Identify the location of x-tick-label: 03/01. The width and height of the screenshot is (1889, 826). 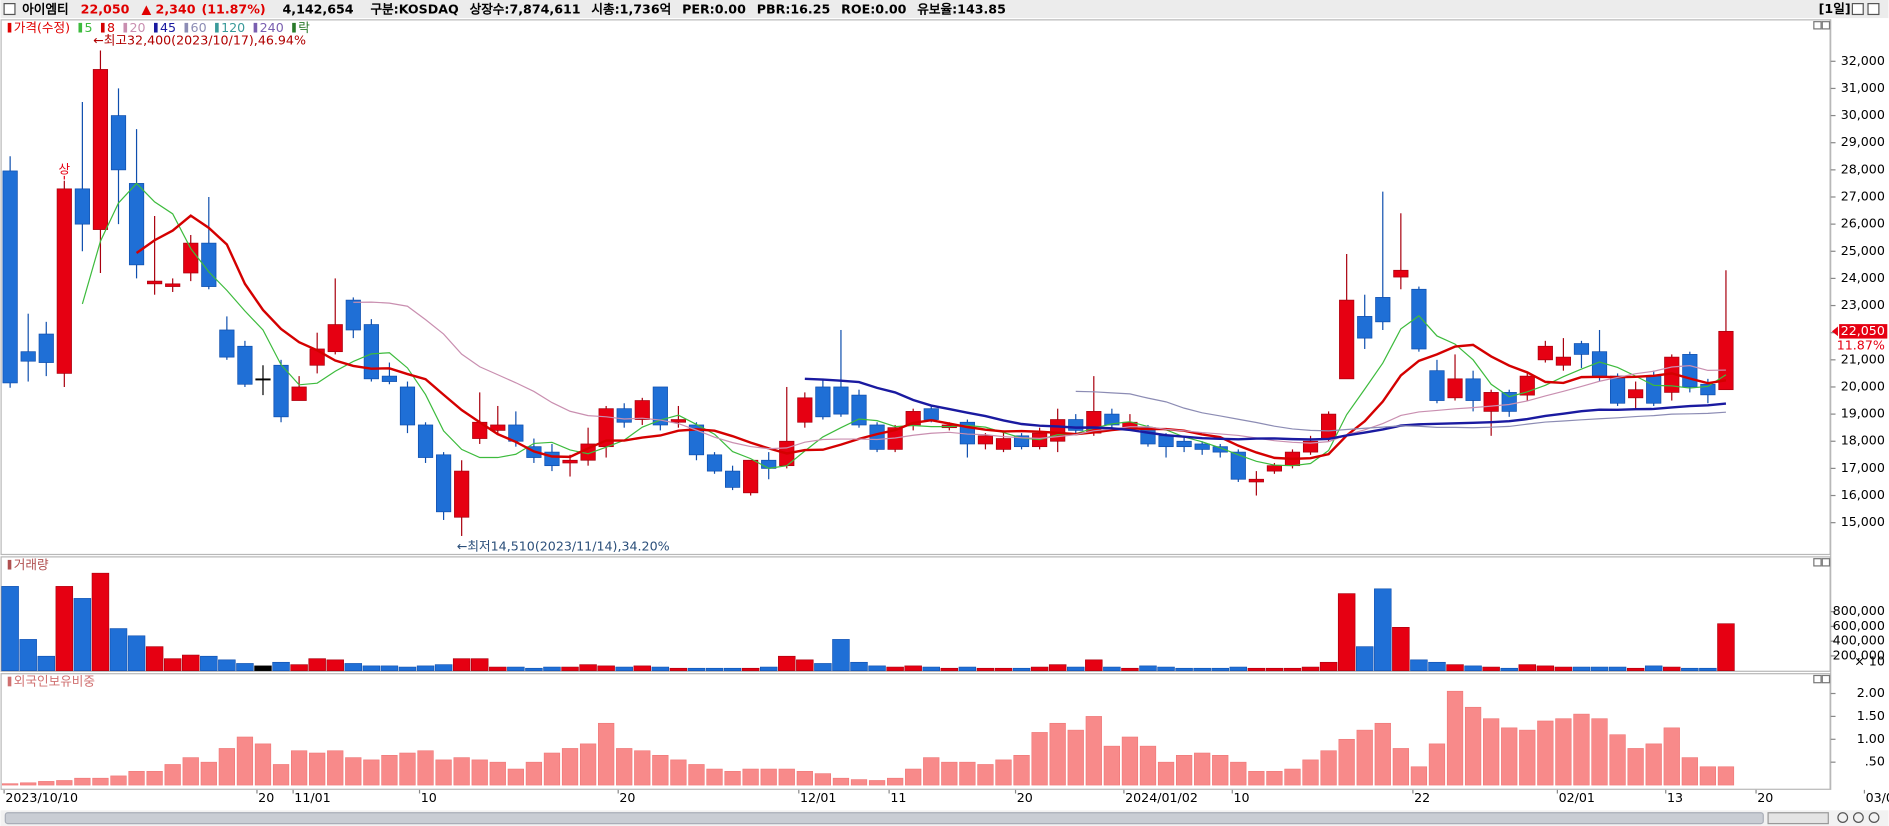
(1877, 797).